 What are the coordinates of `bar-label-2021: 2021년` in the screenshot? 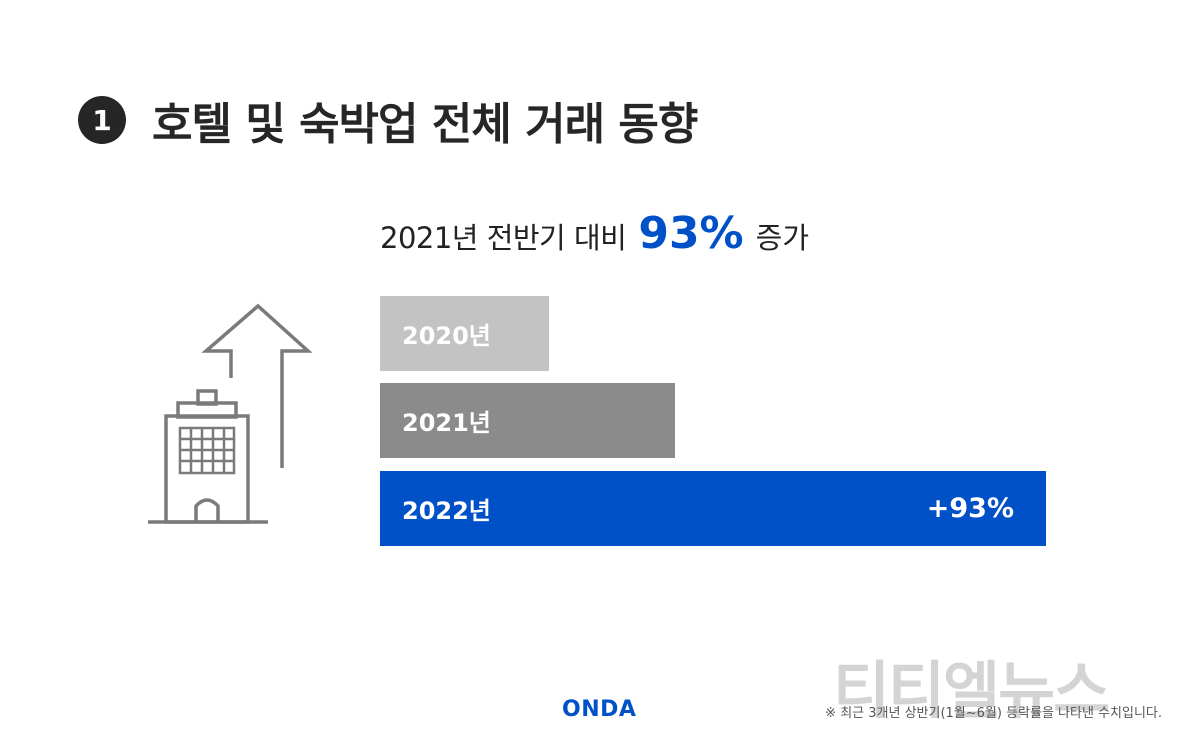 It's located at (446, 423).